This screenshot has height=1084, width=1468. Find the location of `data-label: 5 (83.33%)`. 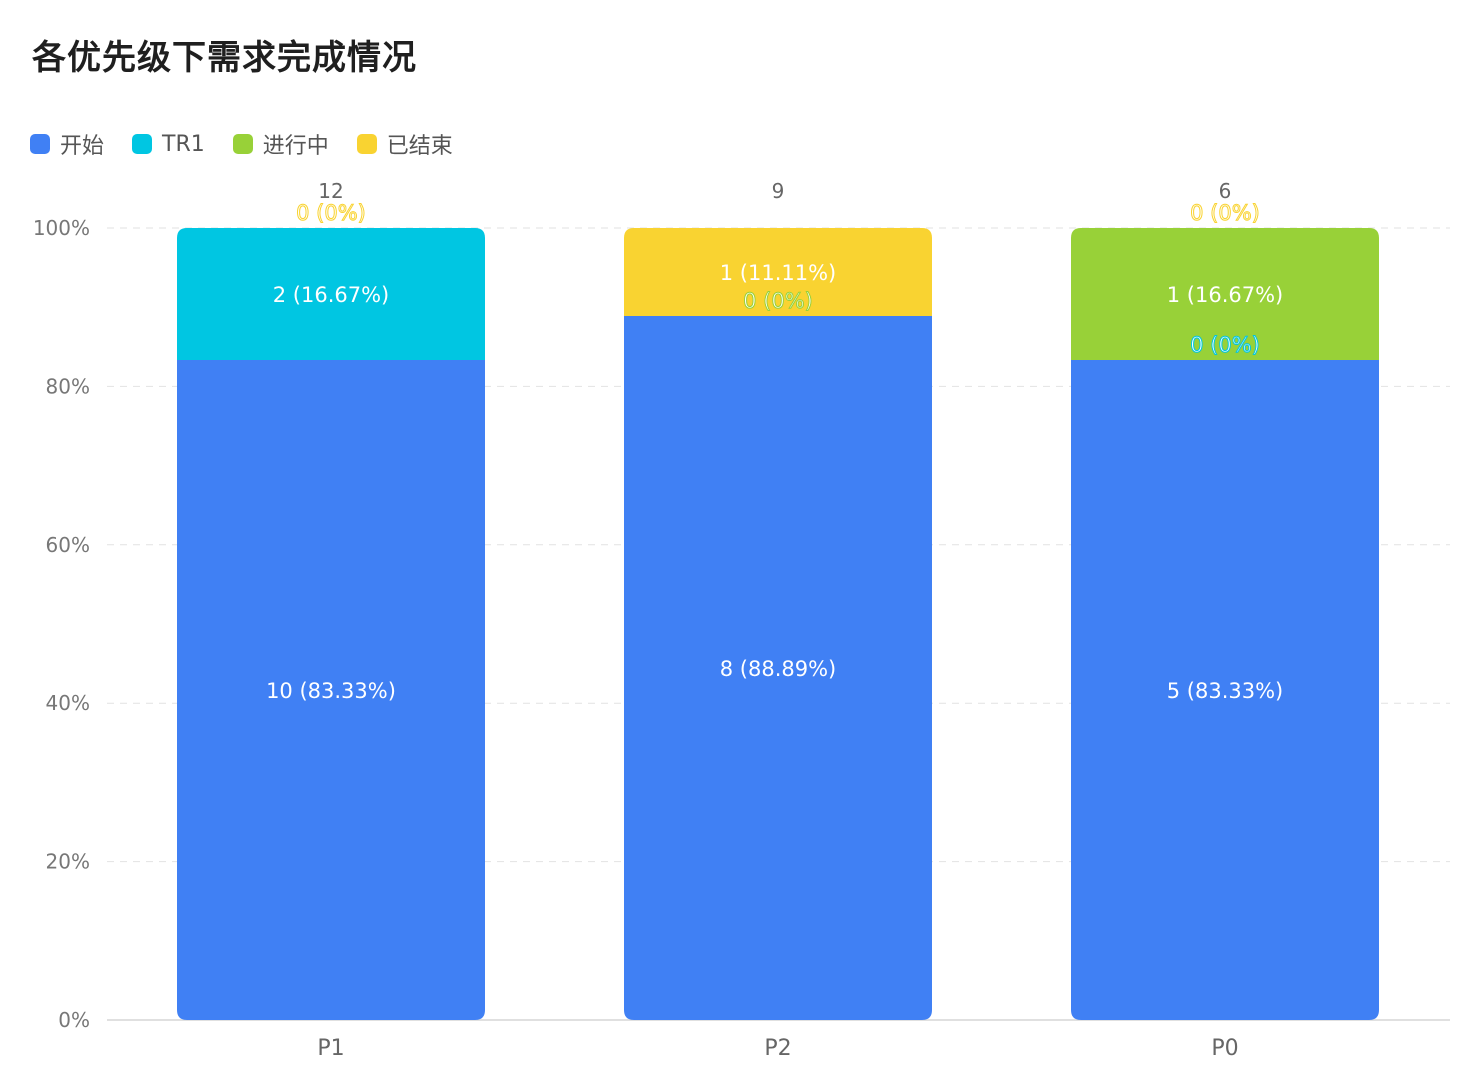

data-label: 5 (83.33%) is located at coordinates (1225, 691).